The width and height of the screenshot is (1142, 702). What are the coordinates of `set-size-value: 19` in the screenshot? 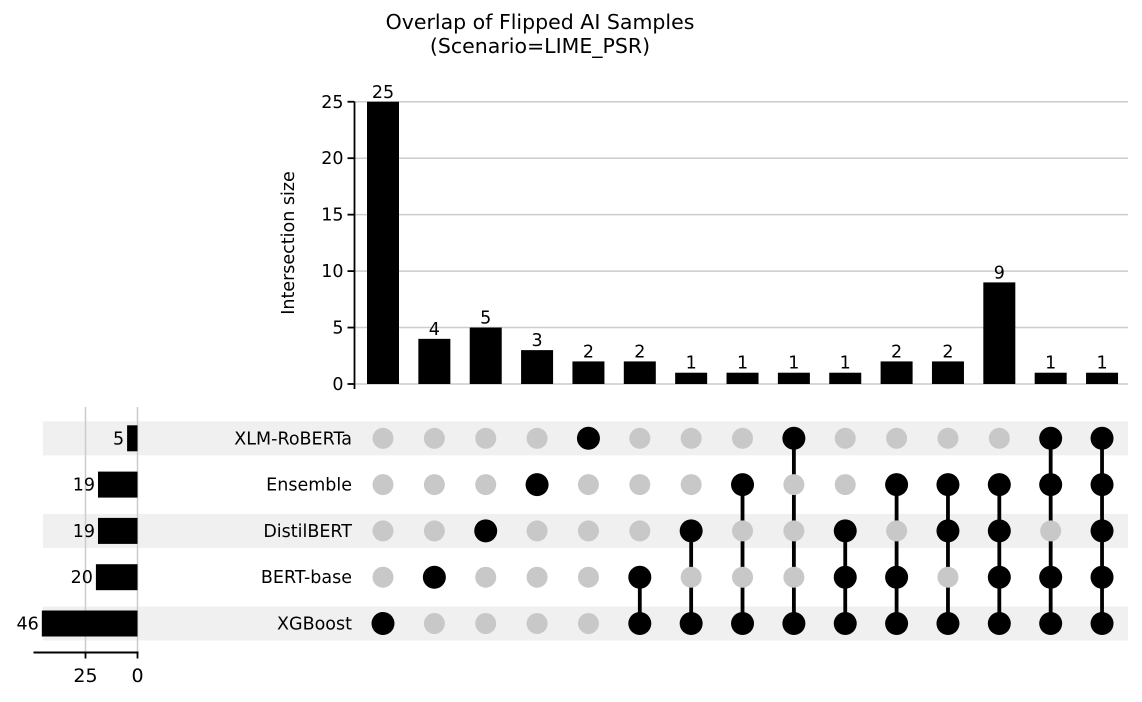 It's located at (84, 532).